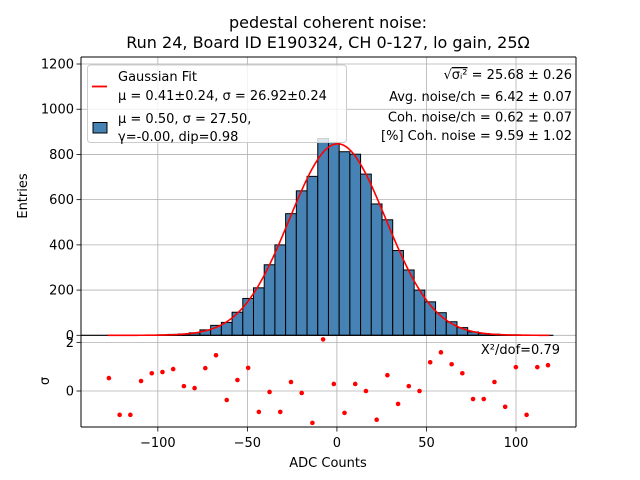 The image size is (640, 480). I want to click on y-tick-label: 600, so click(61, 200).